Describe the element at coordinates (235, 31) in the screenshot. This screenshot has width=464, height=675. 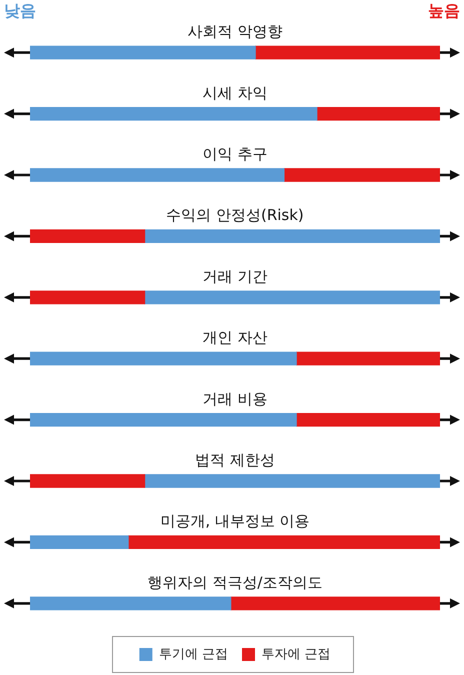
I see `y-tick-label: 사회적 악영향` at that location.